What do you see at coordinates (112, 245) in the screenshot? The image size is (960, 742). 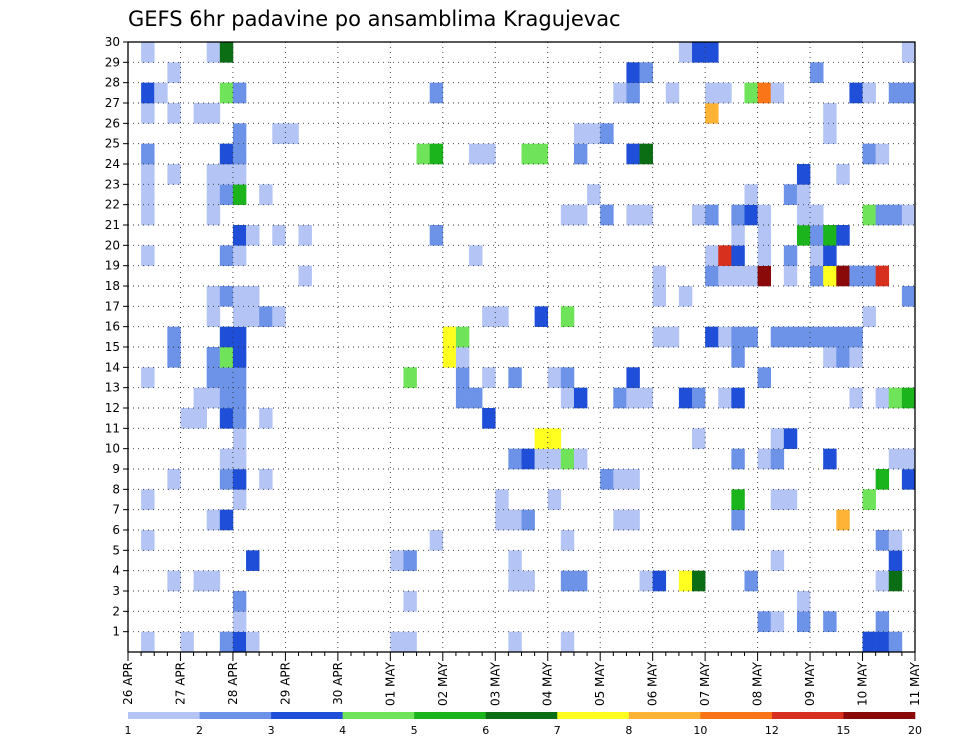 I see `y-tick-label: 20` at bounding box center [112, 245].